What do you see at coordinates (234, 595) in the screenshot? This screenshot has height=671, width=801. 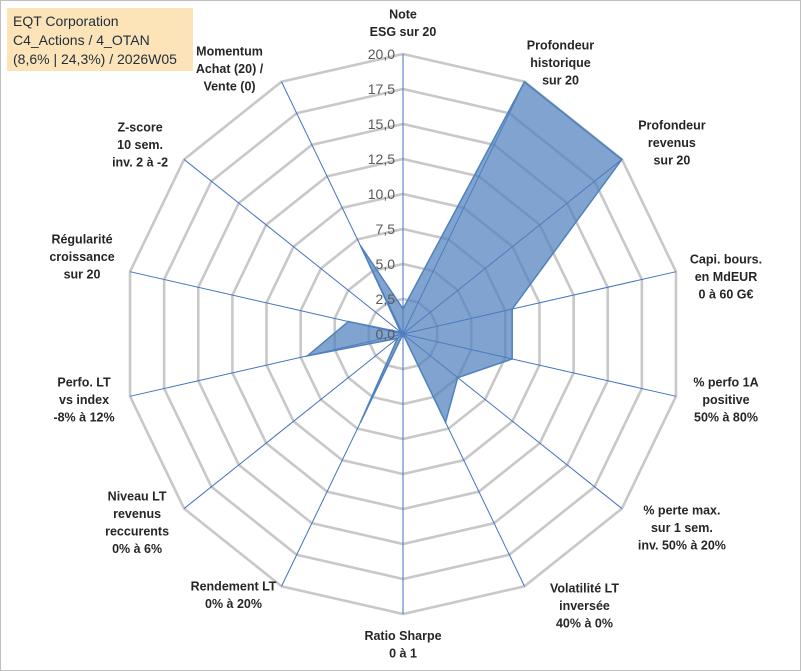 I see `axis-label: Rendement LT 0% à 20%` at bounding box center [234, 595].